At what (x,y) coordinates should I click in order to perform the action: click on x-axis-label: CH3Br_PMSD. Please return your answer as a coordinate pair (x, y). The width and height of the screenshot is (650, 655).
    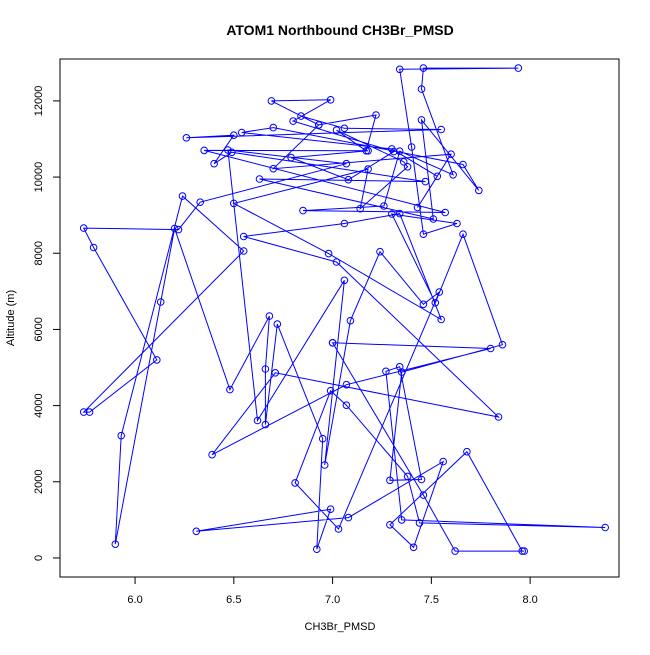
    Looking at the image, I should click on (340, 627).